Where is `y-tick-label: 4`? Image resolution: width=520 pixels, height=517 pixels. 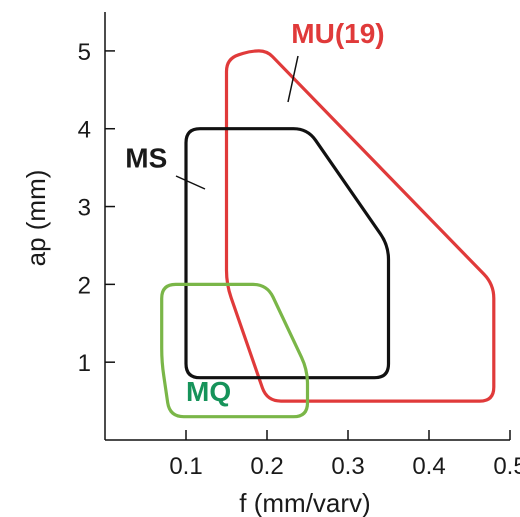
y-tick-label: 4 is located at coordinates (84, 130).